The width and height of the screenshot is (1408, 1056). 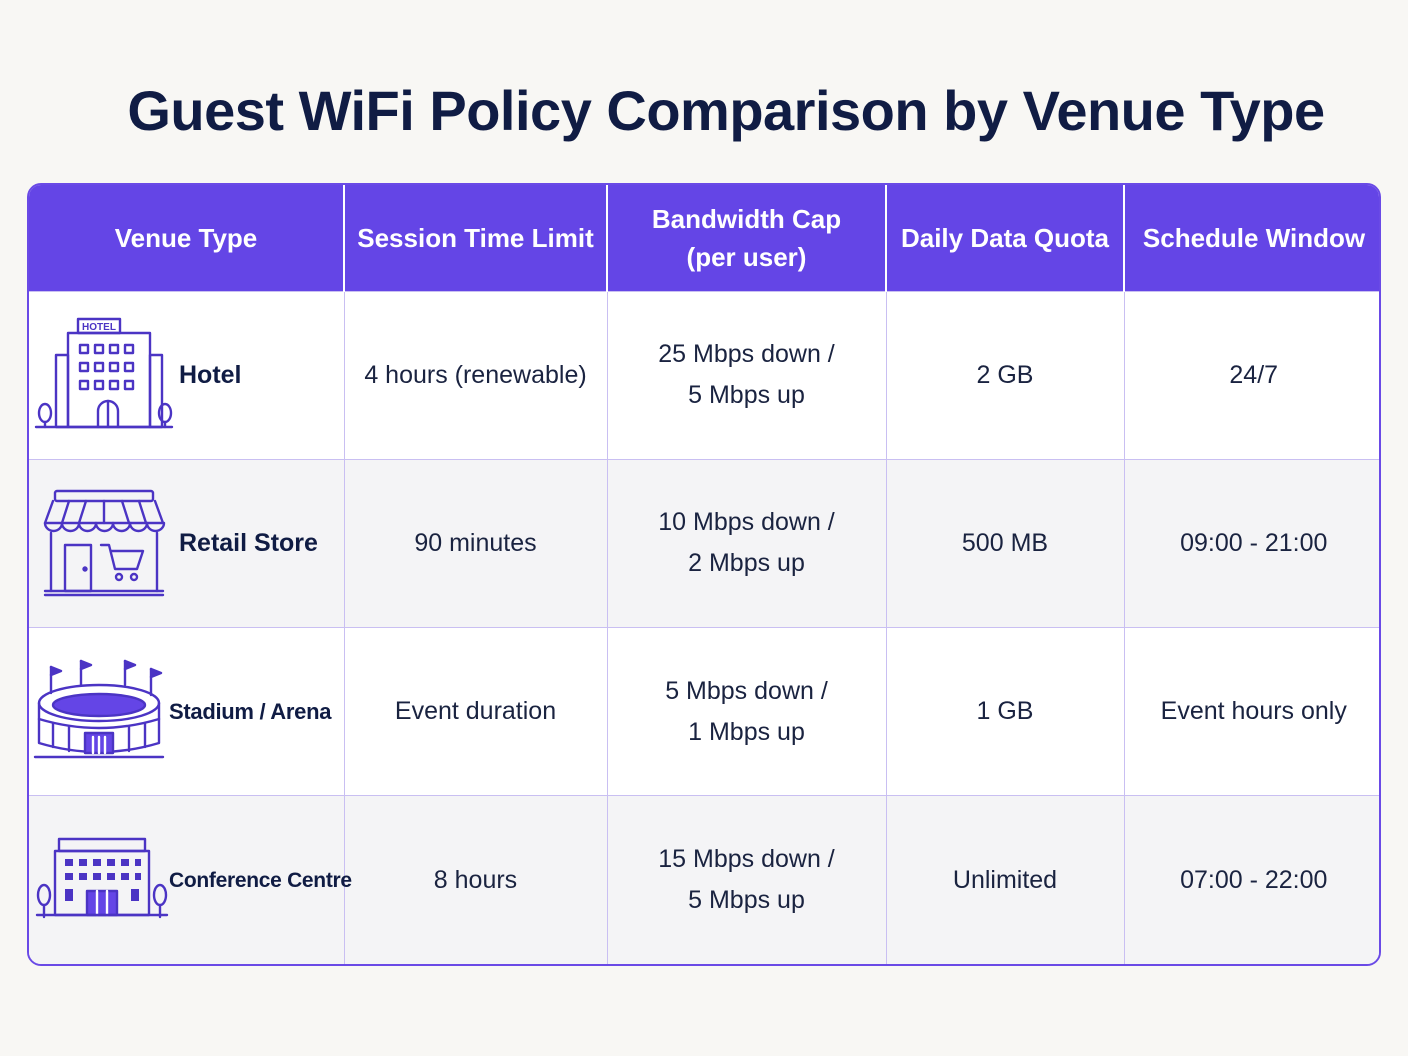 I want to click on bandwidth-line: 5 Mbps down /, so click(x=746, y=690).